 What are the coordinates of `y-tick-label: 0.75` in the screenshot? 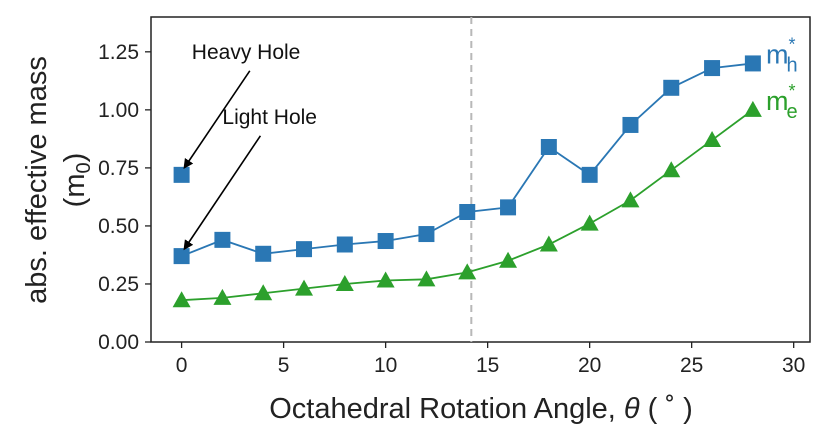 It's located at (118, 168).